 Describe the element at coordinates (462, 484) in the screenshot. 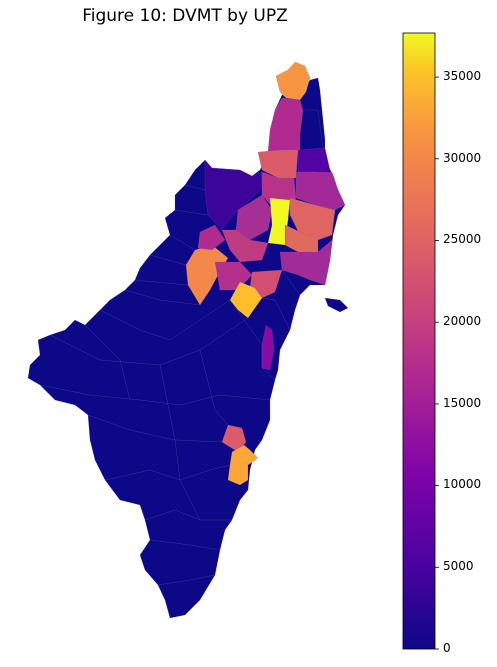

I see `colorbar-tick-label: 10000` at that location.